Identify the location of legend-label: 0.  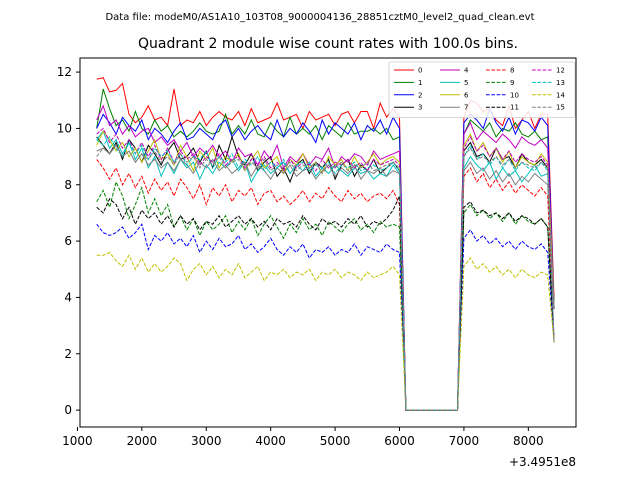
(420, 71).